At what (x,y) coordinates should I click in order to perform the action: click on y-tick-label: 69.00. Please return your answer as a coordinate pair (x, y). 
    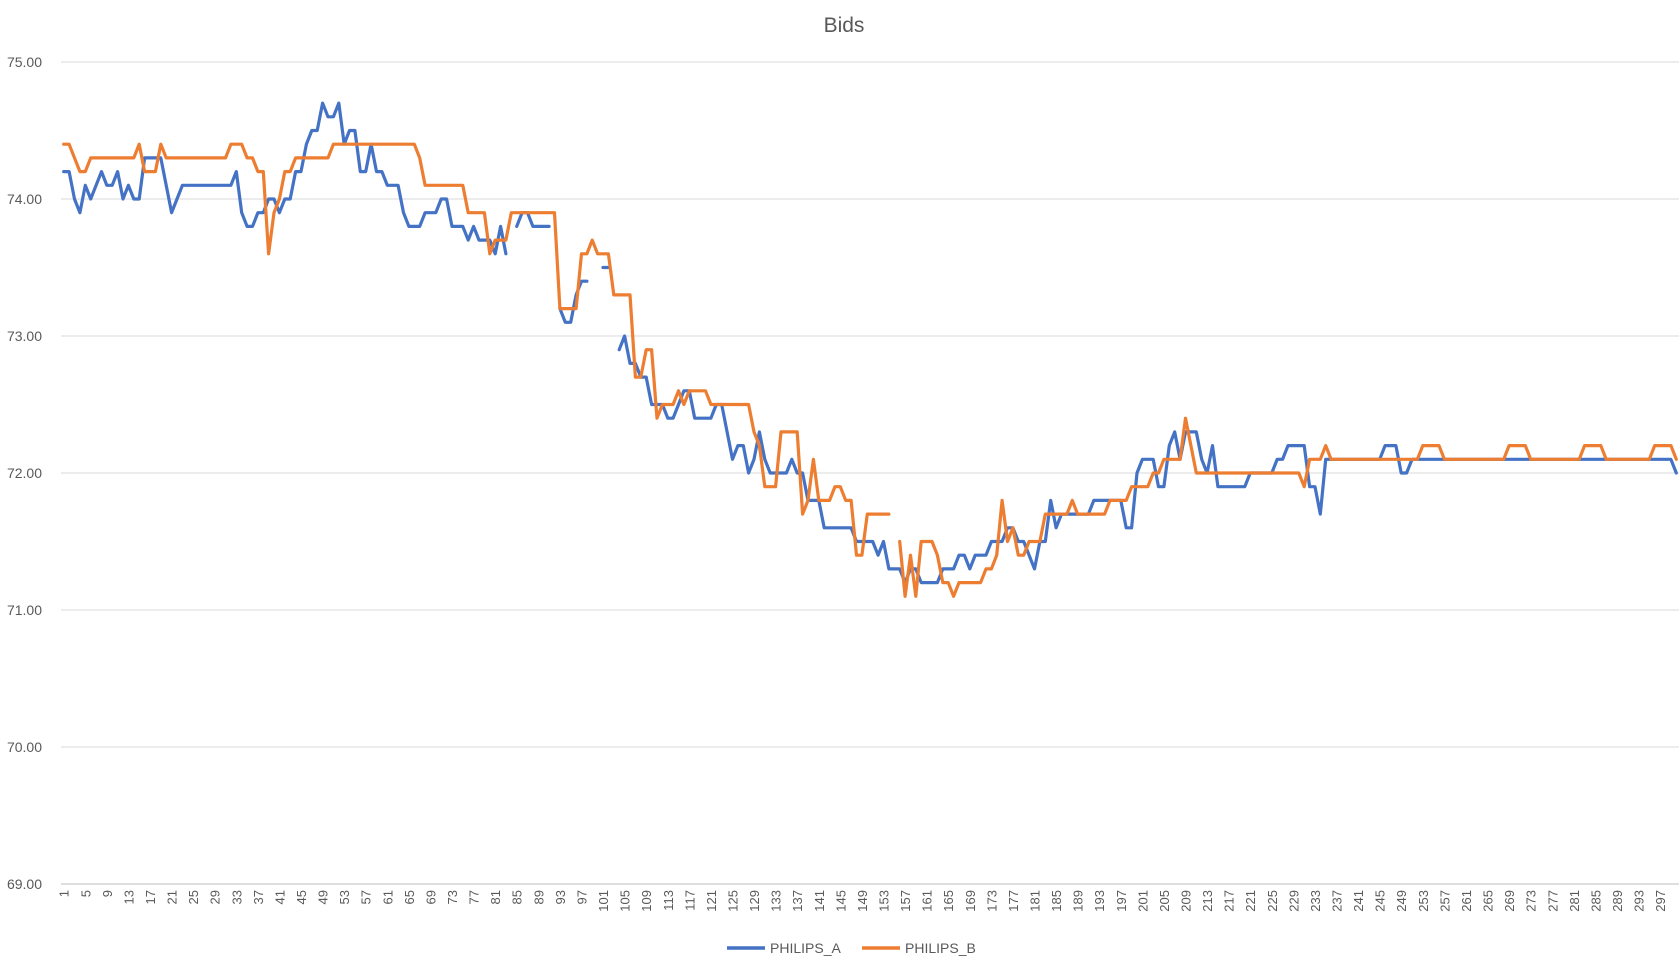
    Looking at the image, I should click on (24, 884).